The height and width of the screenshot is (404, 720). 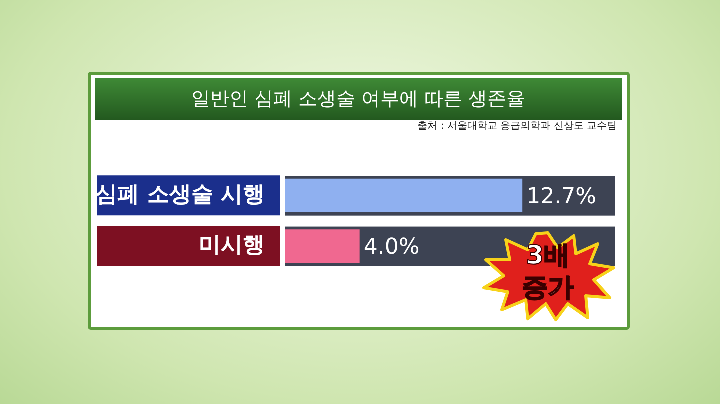 I want to click on data-label: 4.0%, so click(x=392, y=247).